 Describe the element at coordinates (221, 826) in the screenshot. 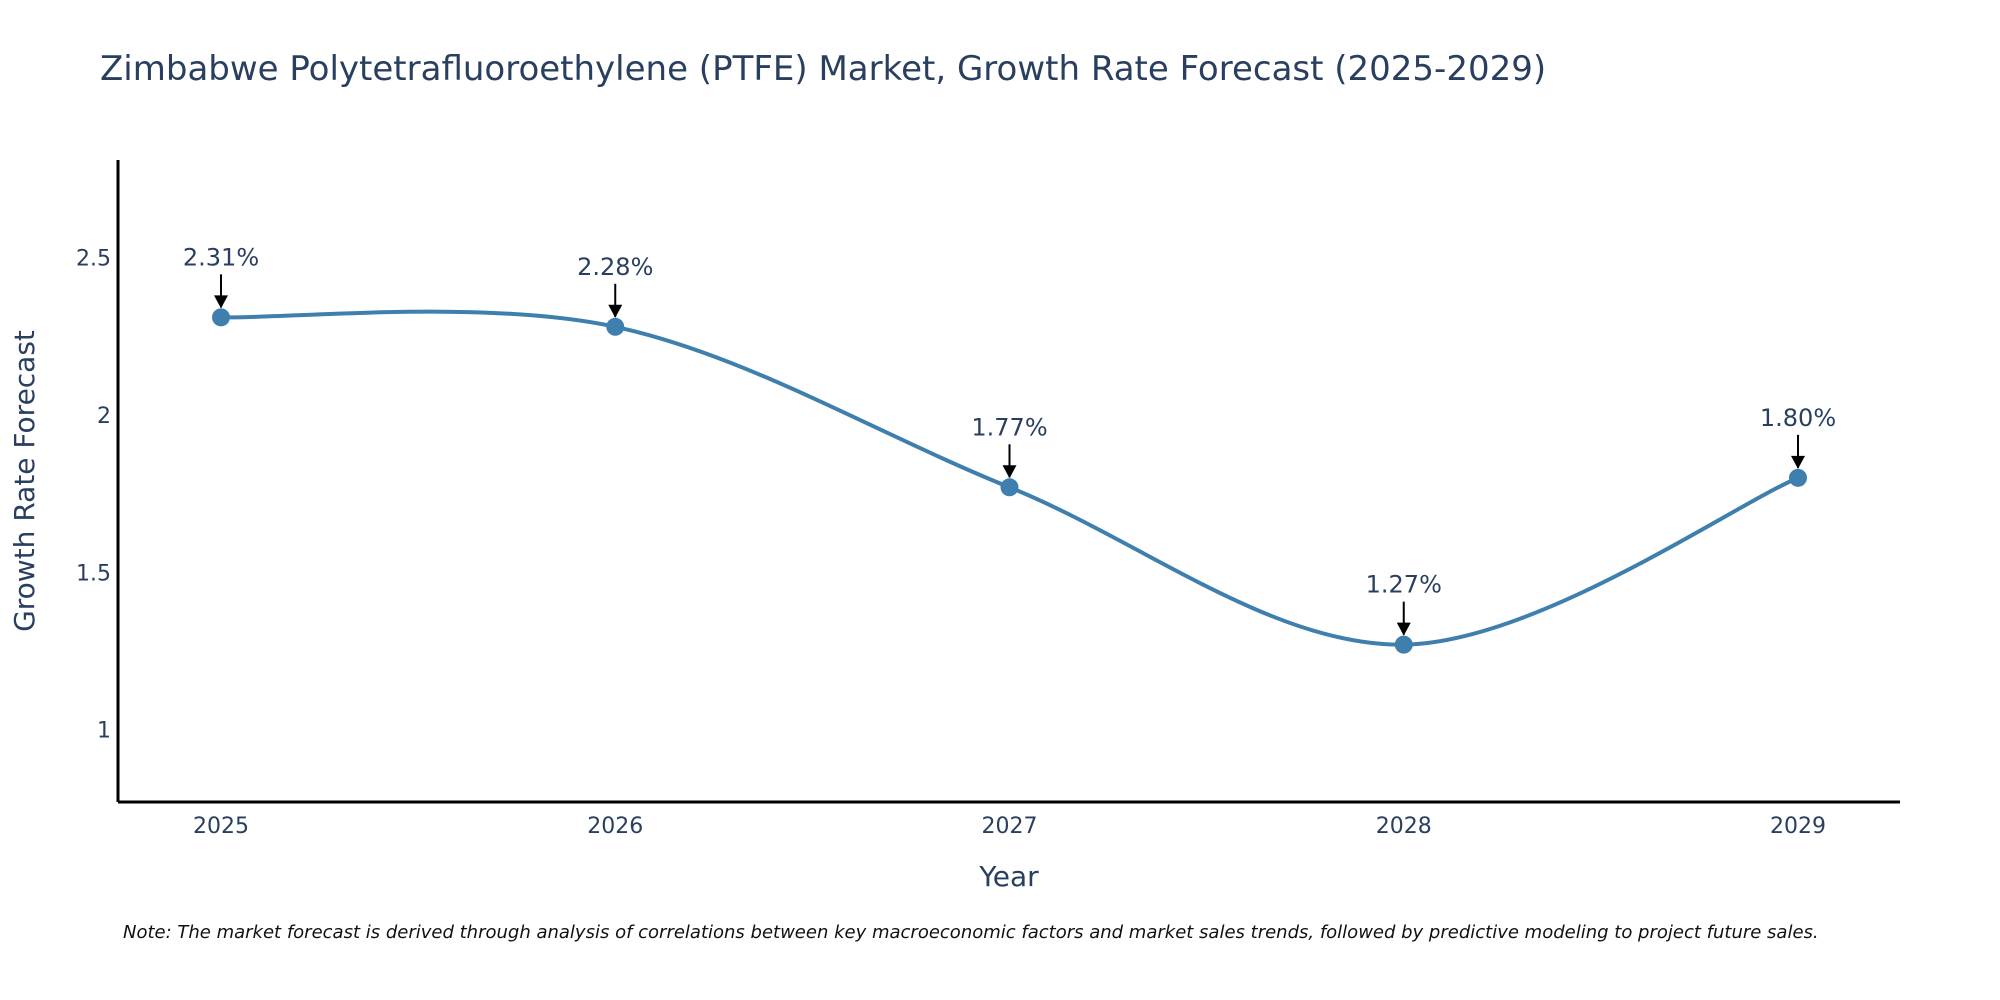

I see `x-tick-label: 2025` at that location.